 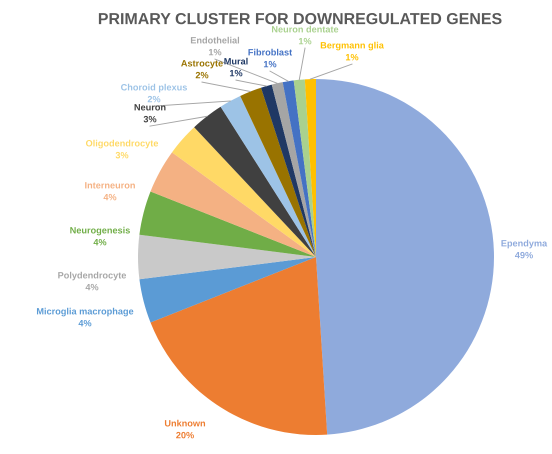 I want to click on slice-label: Ependyma, so click(x=524, y=244).